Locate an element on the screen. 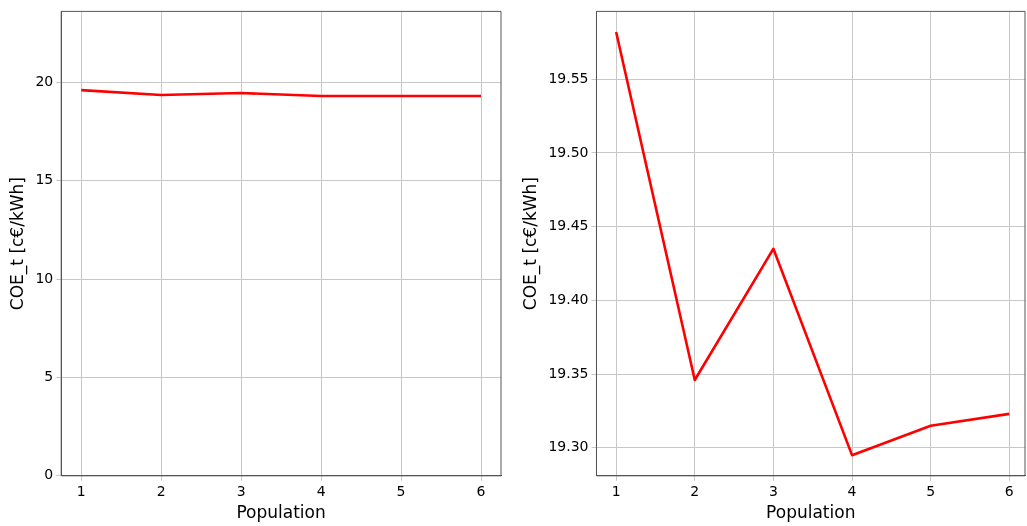  y-tick-label: 0 is located at coordinates (49, 474).